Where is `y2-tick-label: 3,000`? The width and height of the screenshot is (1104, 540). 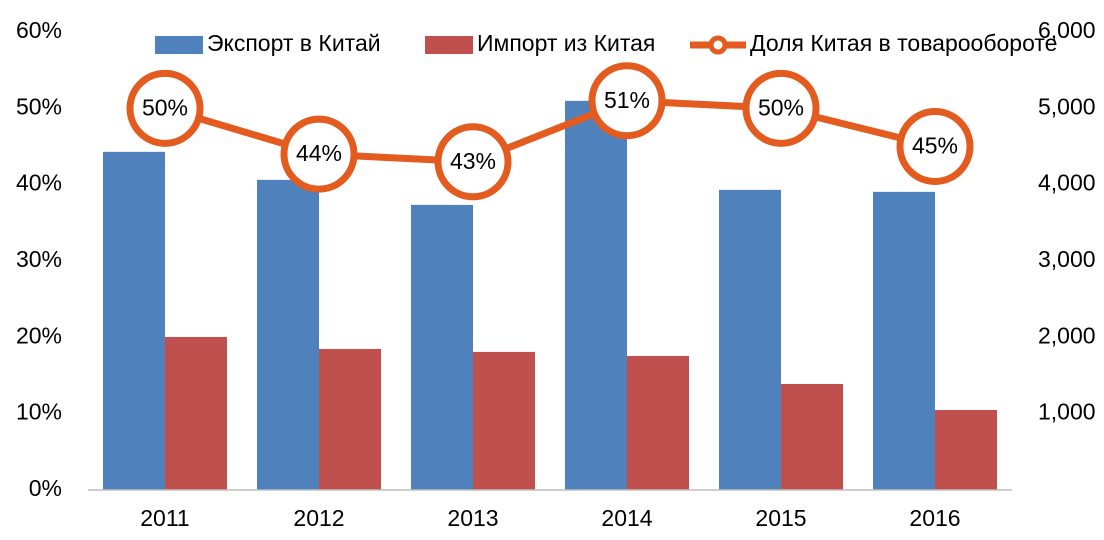
y2-tick-label: 3,000 is located at coordinates (1067, 259).